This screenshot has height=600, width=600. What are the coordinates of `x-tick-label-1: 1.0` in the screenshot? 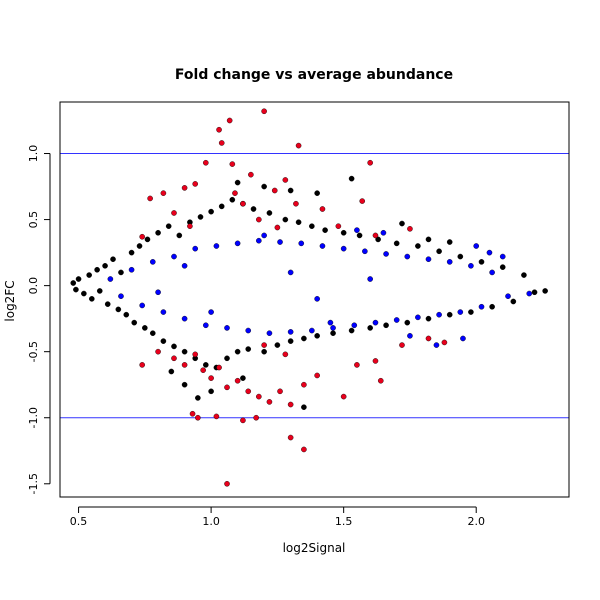 It's located at (211, 521).